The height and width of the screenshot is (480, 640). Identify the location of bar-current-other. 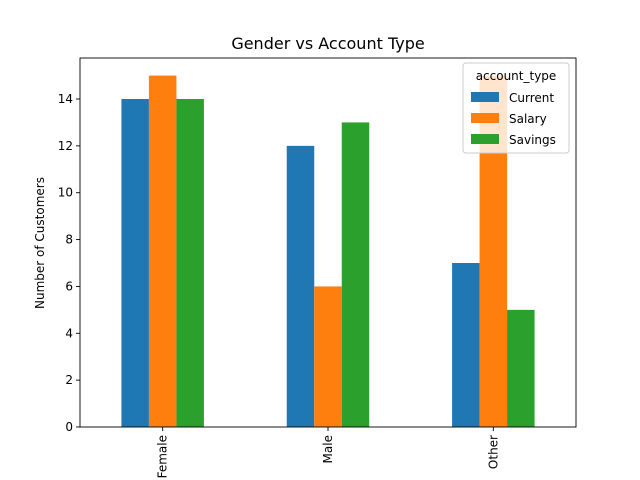
(466, 345).